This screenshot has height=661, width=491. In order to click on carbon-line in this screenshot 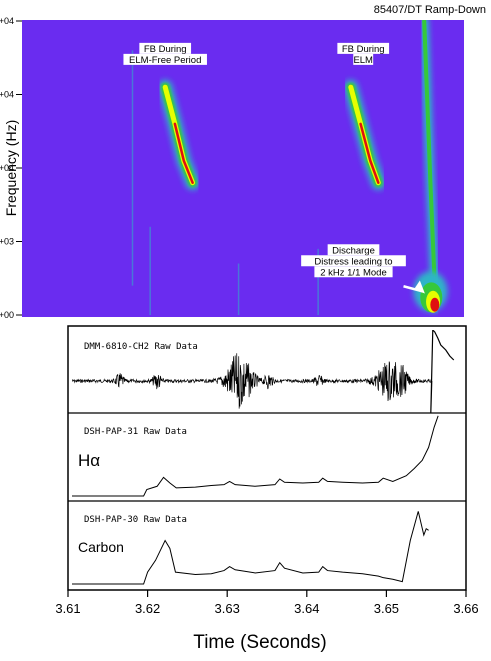, I will do `click(250, 548)`.